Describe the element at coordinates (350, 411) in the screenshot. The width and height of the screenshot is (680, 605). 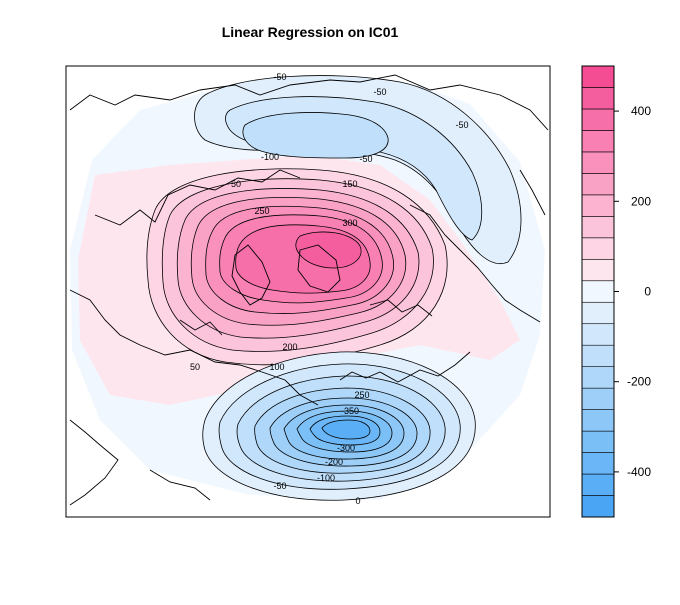
I see `contour-label: -350` at that location.